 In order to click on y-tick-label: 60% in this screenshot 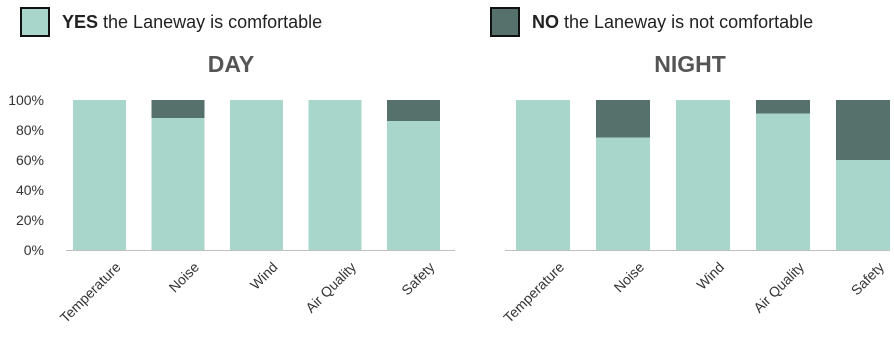, I will do `click(30, 160)`.